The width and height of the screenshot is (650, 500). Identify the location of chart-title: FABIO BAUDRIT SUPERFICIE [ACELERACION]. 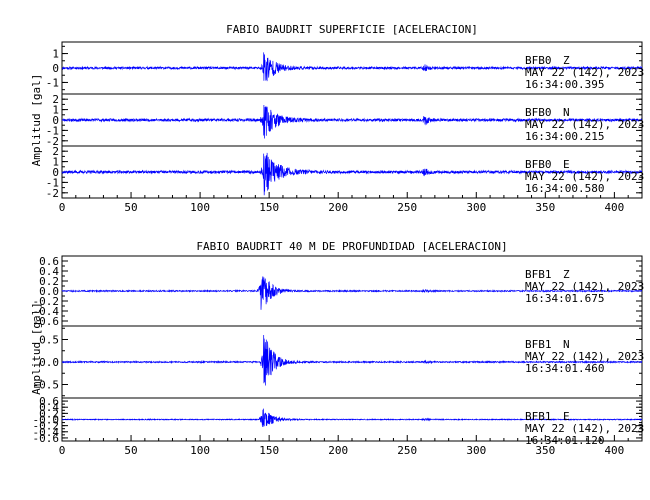
(352, 29).